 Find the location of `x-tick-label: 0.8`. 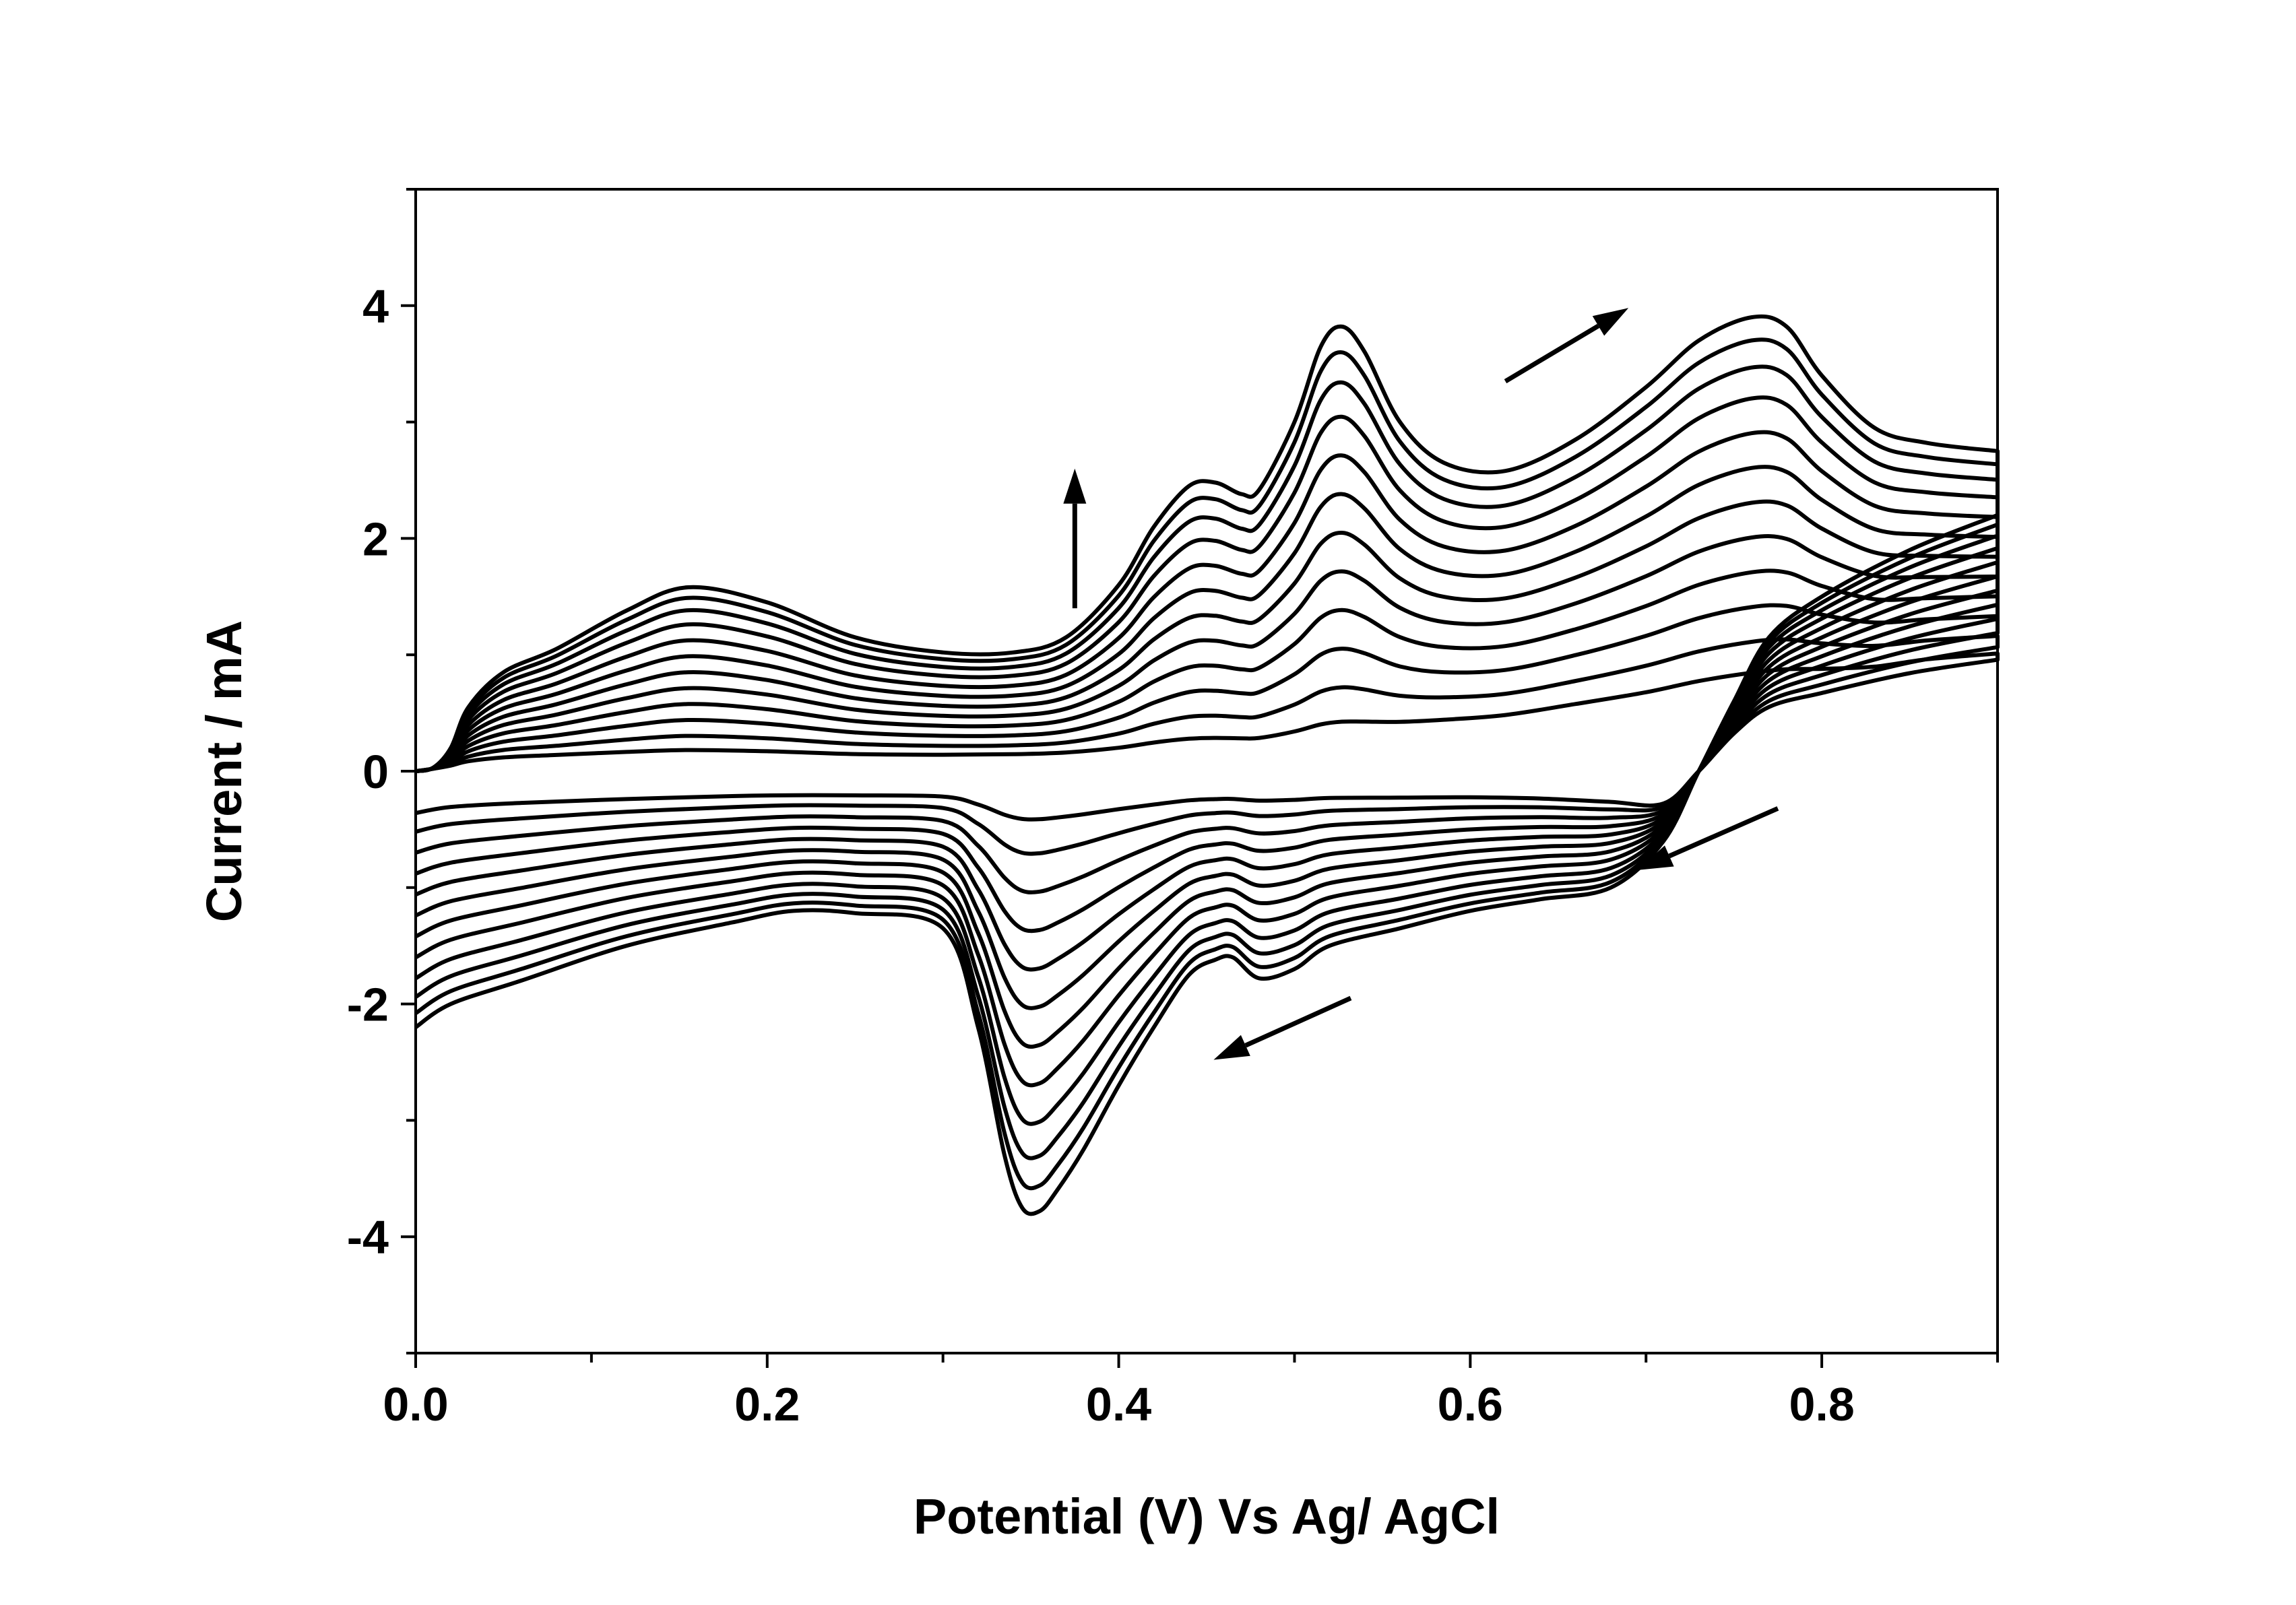

x-tick-label: 0.8 is located at coordinates (1821, 1404).